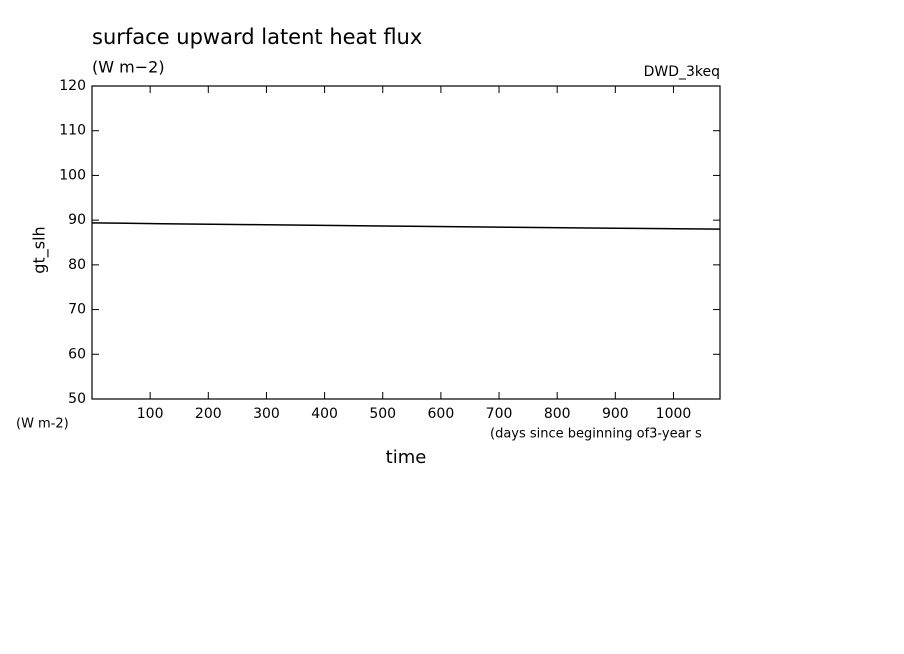 Image resolution: width=904 pixels, height=654 pixels. Describe the element at coordinates (77, 265) in the screenshot. I see `y-tick-label: 80` at that location.